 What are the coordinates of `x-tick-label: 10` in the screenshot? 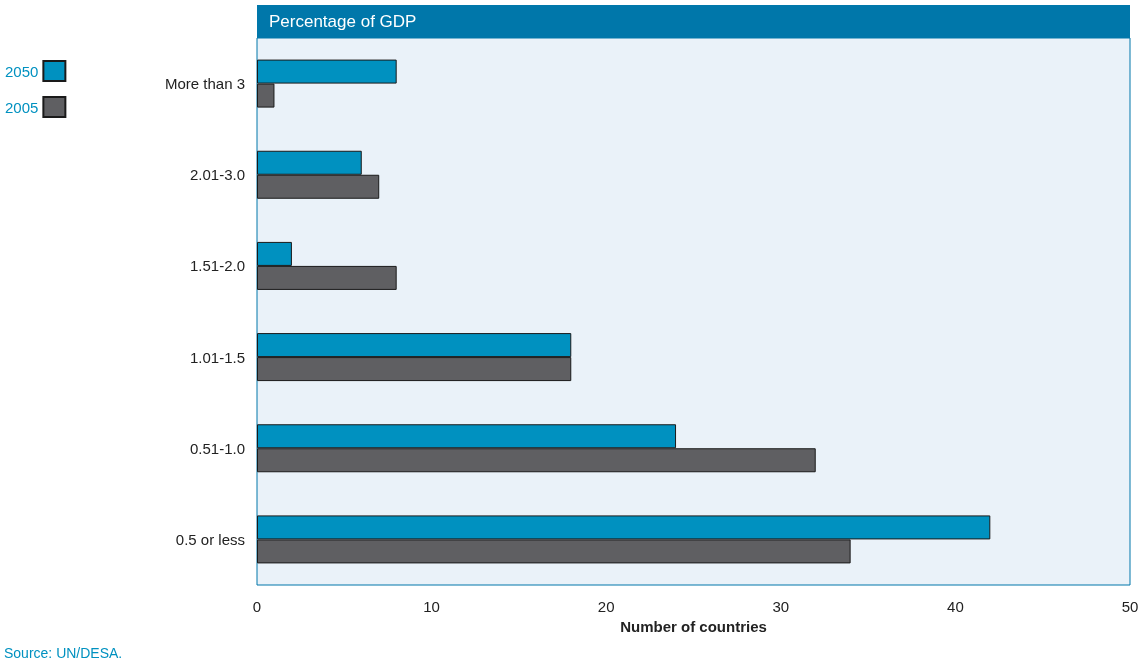 It's located at (431, 606).